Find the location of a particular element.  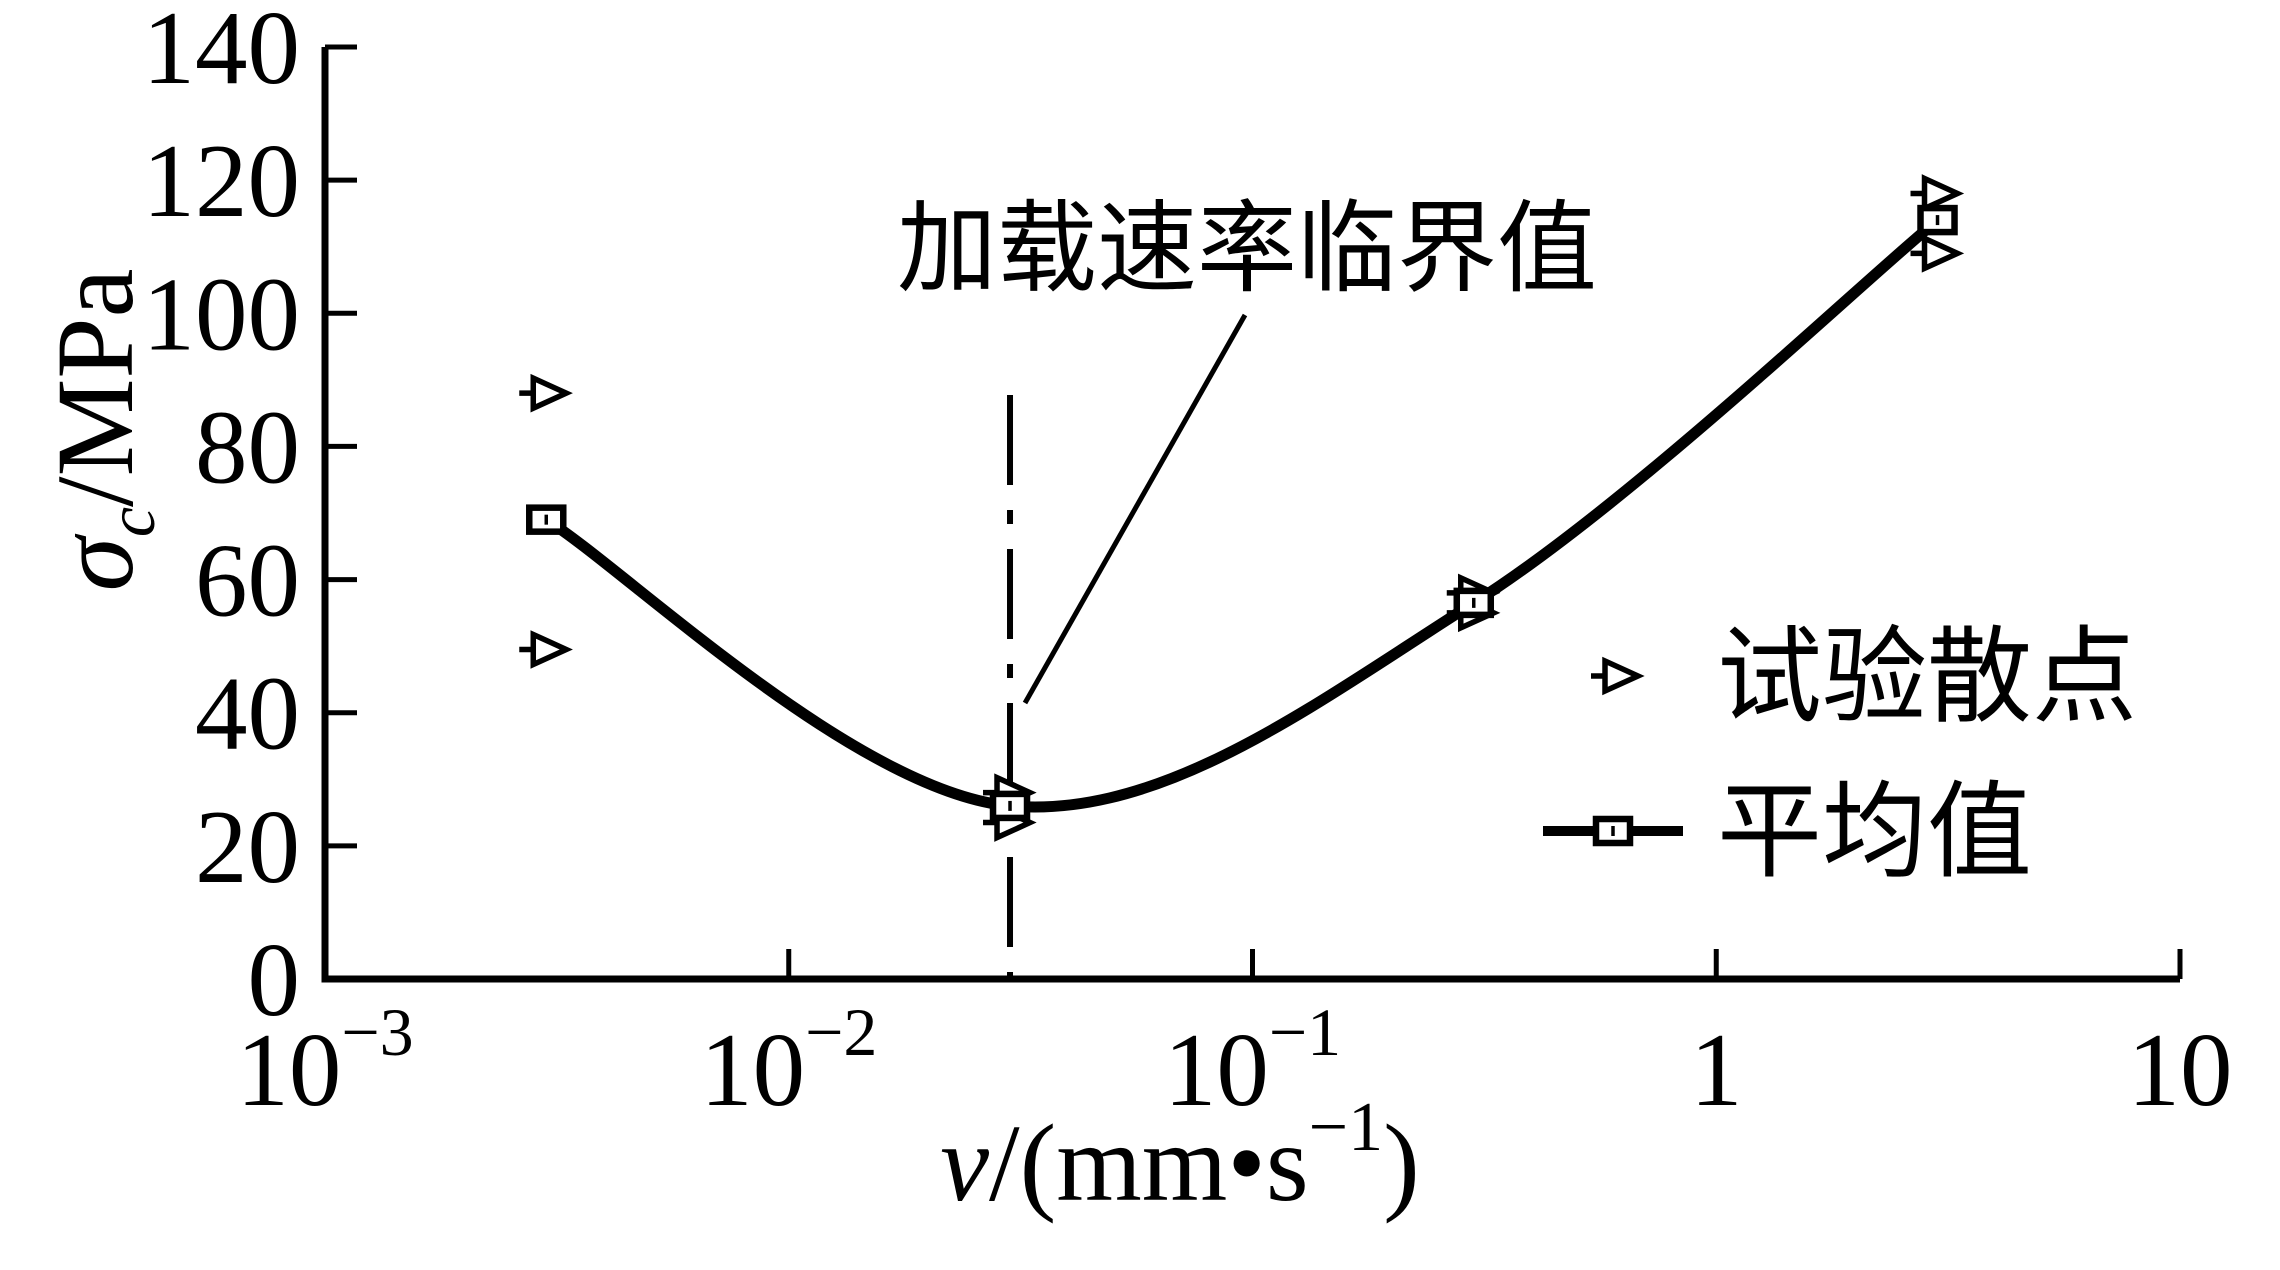

x-tick-label: 10⁻² is located at coordinates (788, 1061).